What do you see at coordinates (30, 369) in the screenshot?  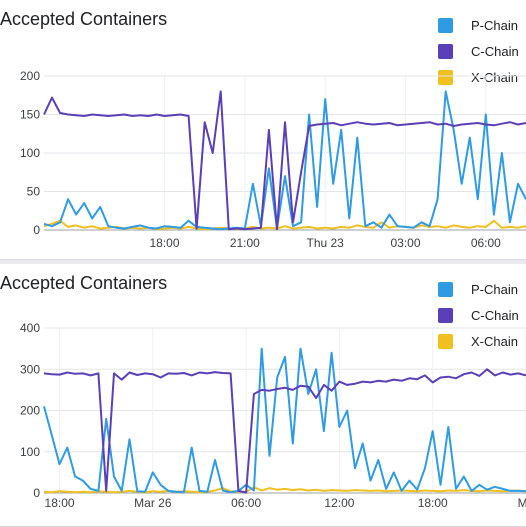 I see `y-tick-label: 300` at bounding box center [30, 369].